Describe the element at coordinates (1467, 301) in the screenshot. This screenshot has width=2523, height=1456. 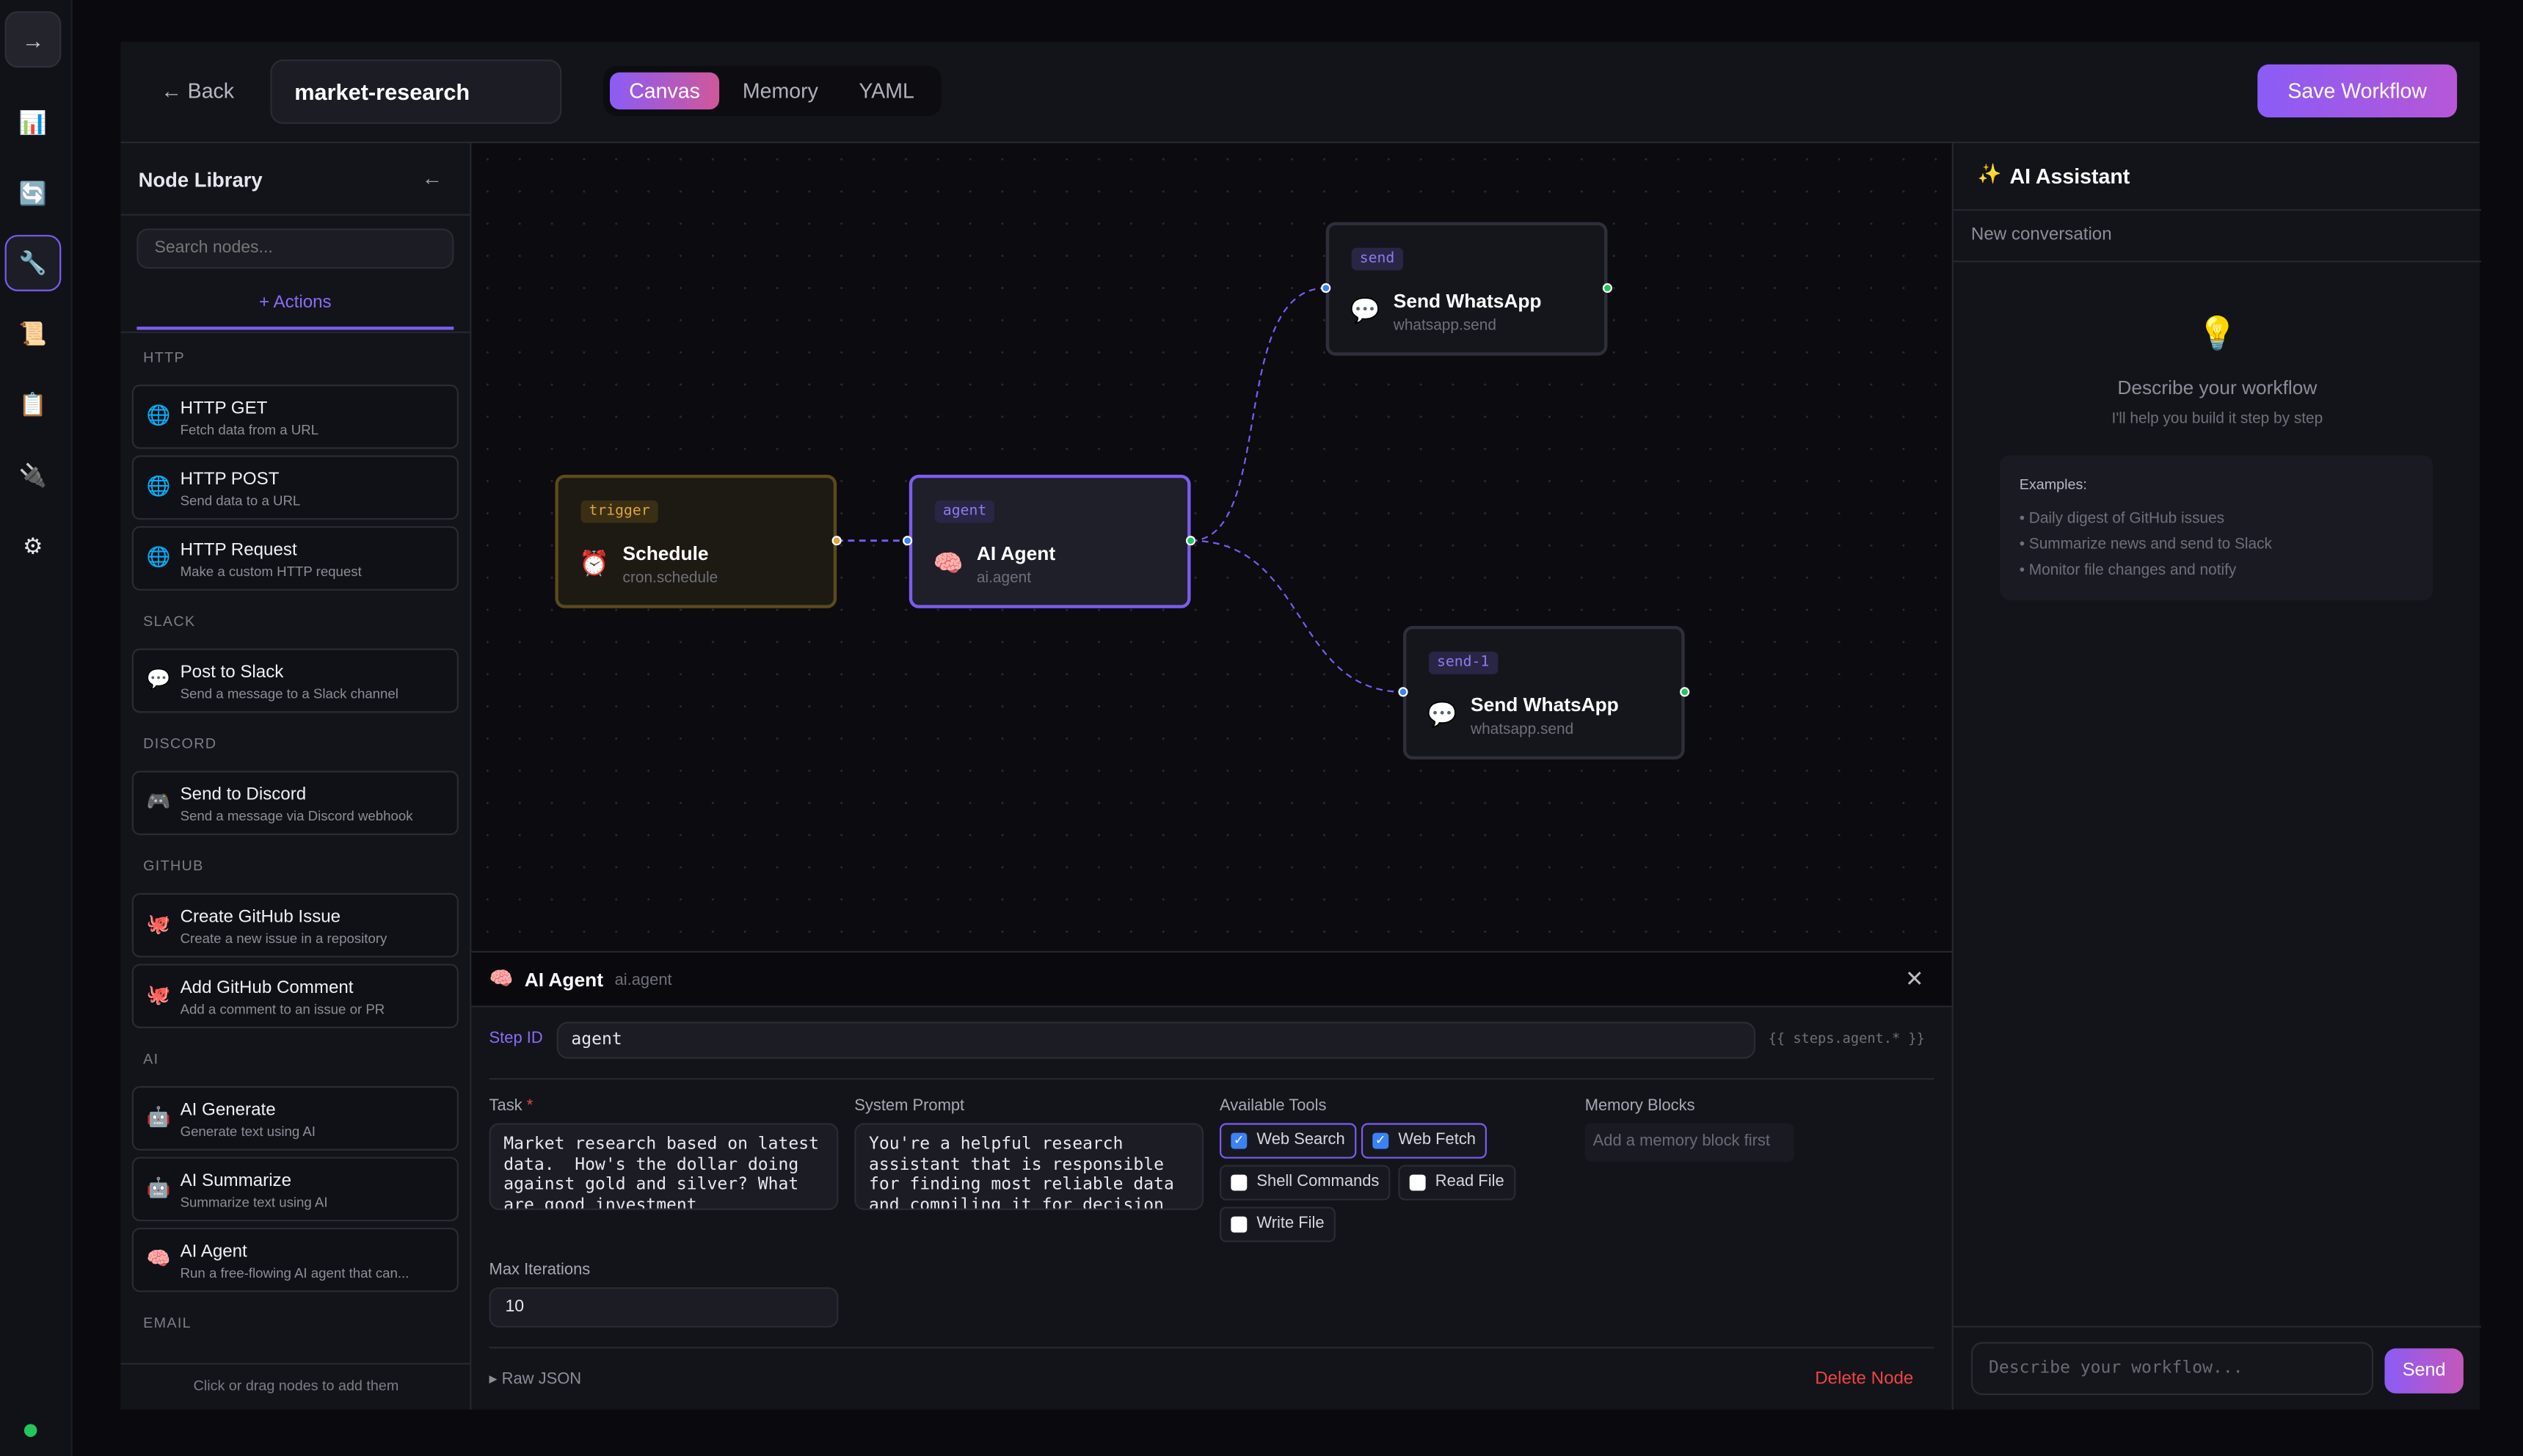
I see `node-title: Send WhatsApp` at that location.